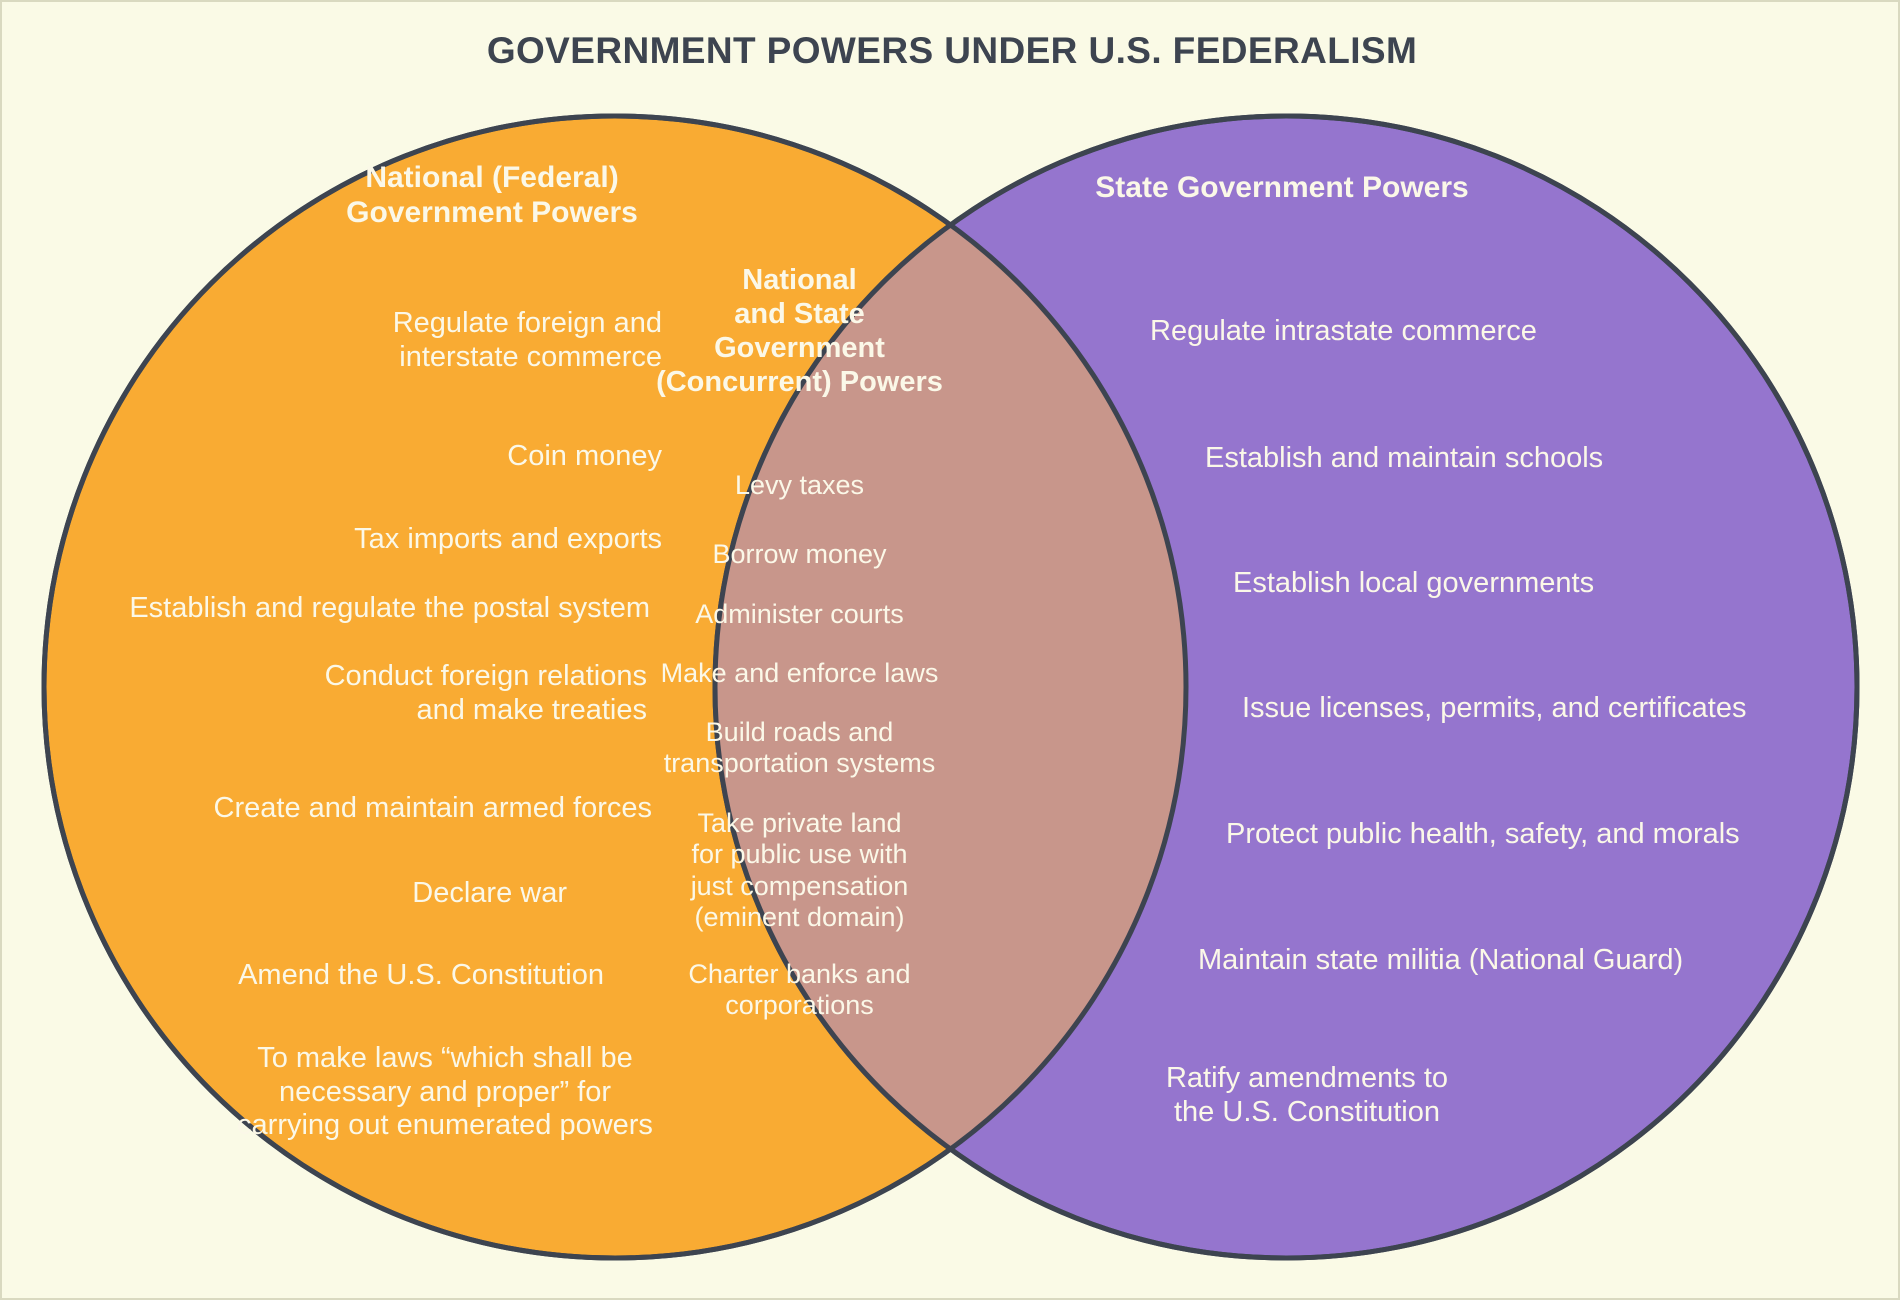 This screenshot has width=1900, height=1300. I want to click on page-title: GOVERNMENT POWERS UNDER U.S. FEDERALISM, so click(952, 50).